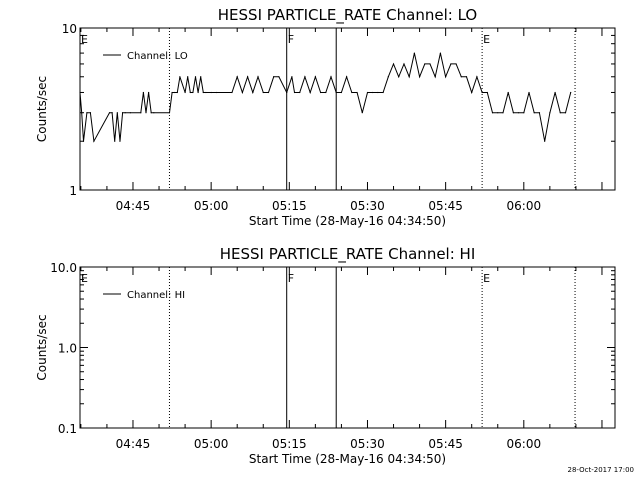  What do you see at coordinates (69, 29) in the screenshot?
I see `y-tick-label: 10` at bounding box center [69, 29].